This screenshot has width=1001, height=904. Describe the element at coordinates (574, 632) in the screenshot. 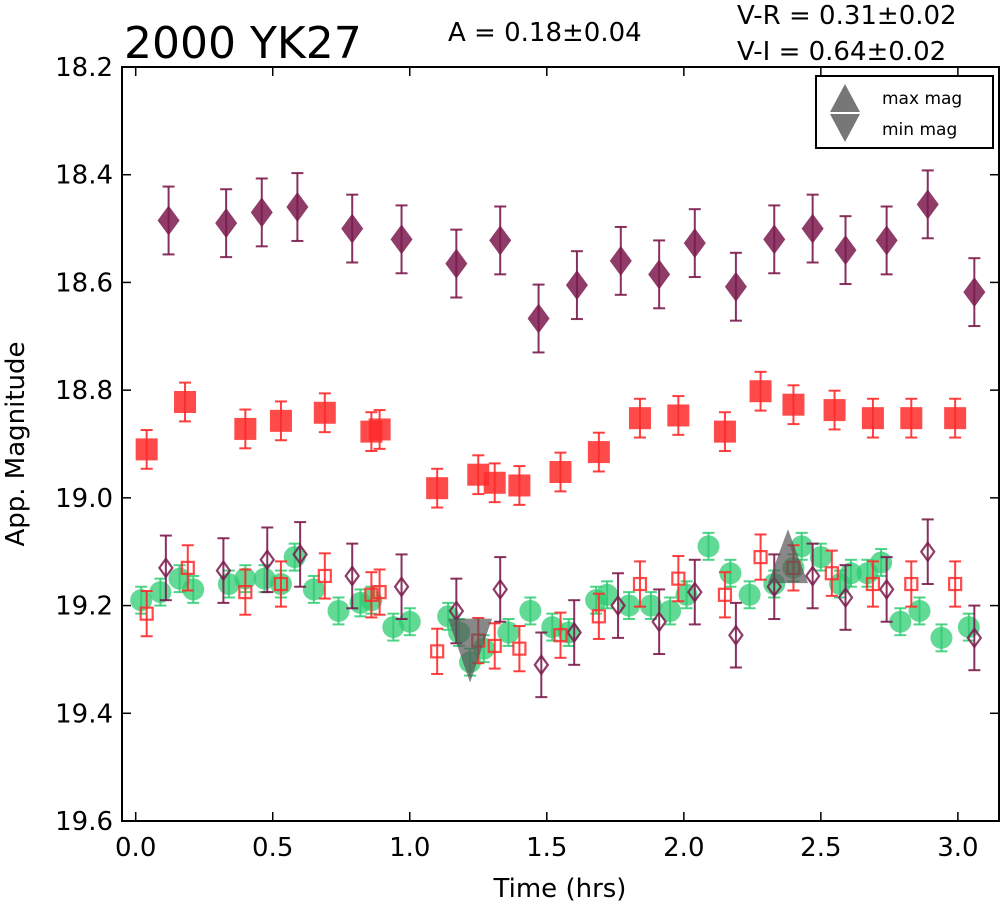

I see `point-s3-p9` at that location.